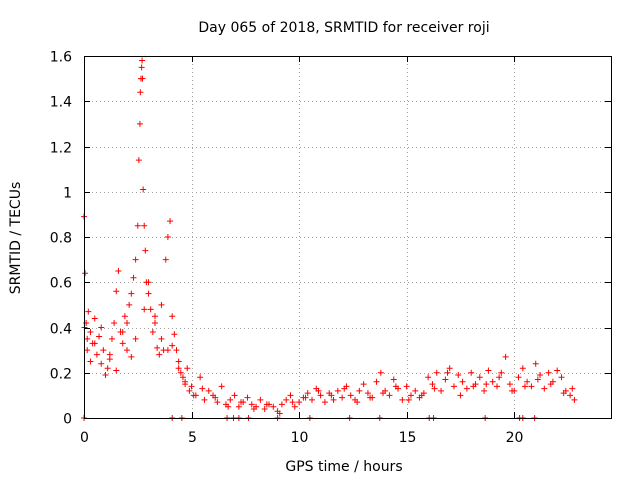  What do you see at coordinates (67, 420) in the screenshot?
I see `y-tick-label: 0` at bounding box center [67, 420].